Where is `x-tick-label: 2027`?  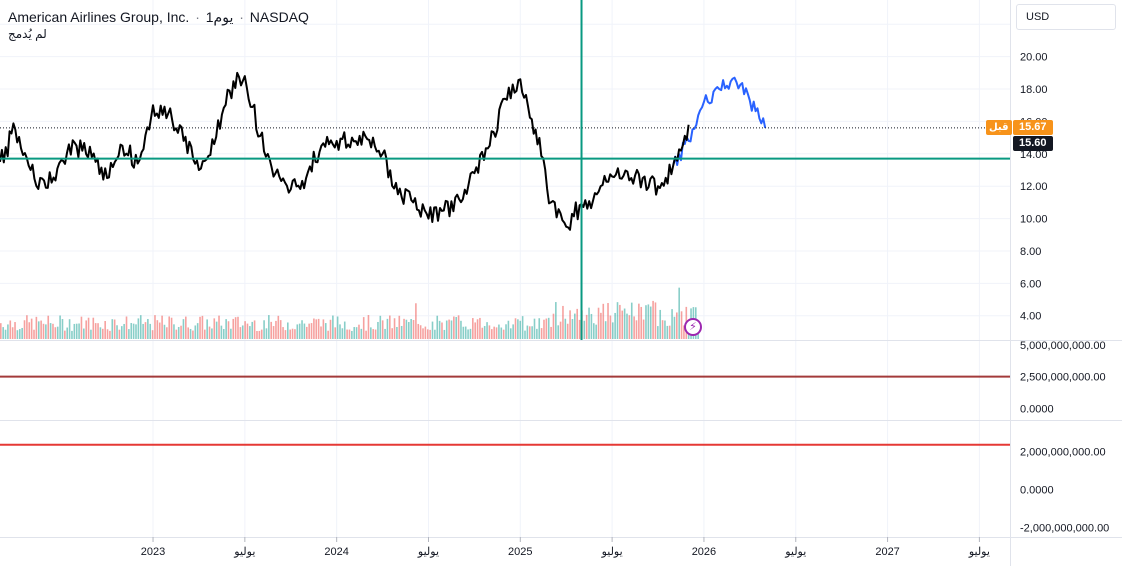
x-tick-label: 2027 is located at coordinates (887, 552).